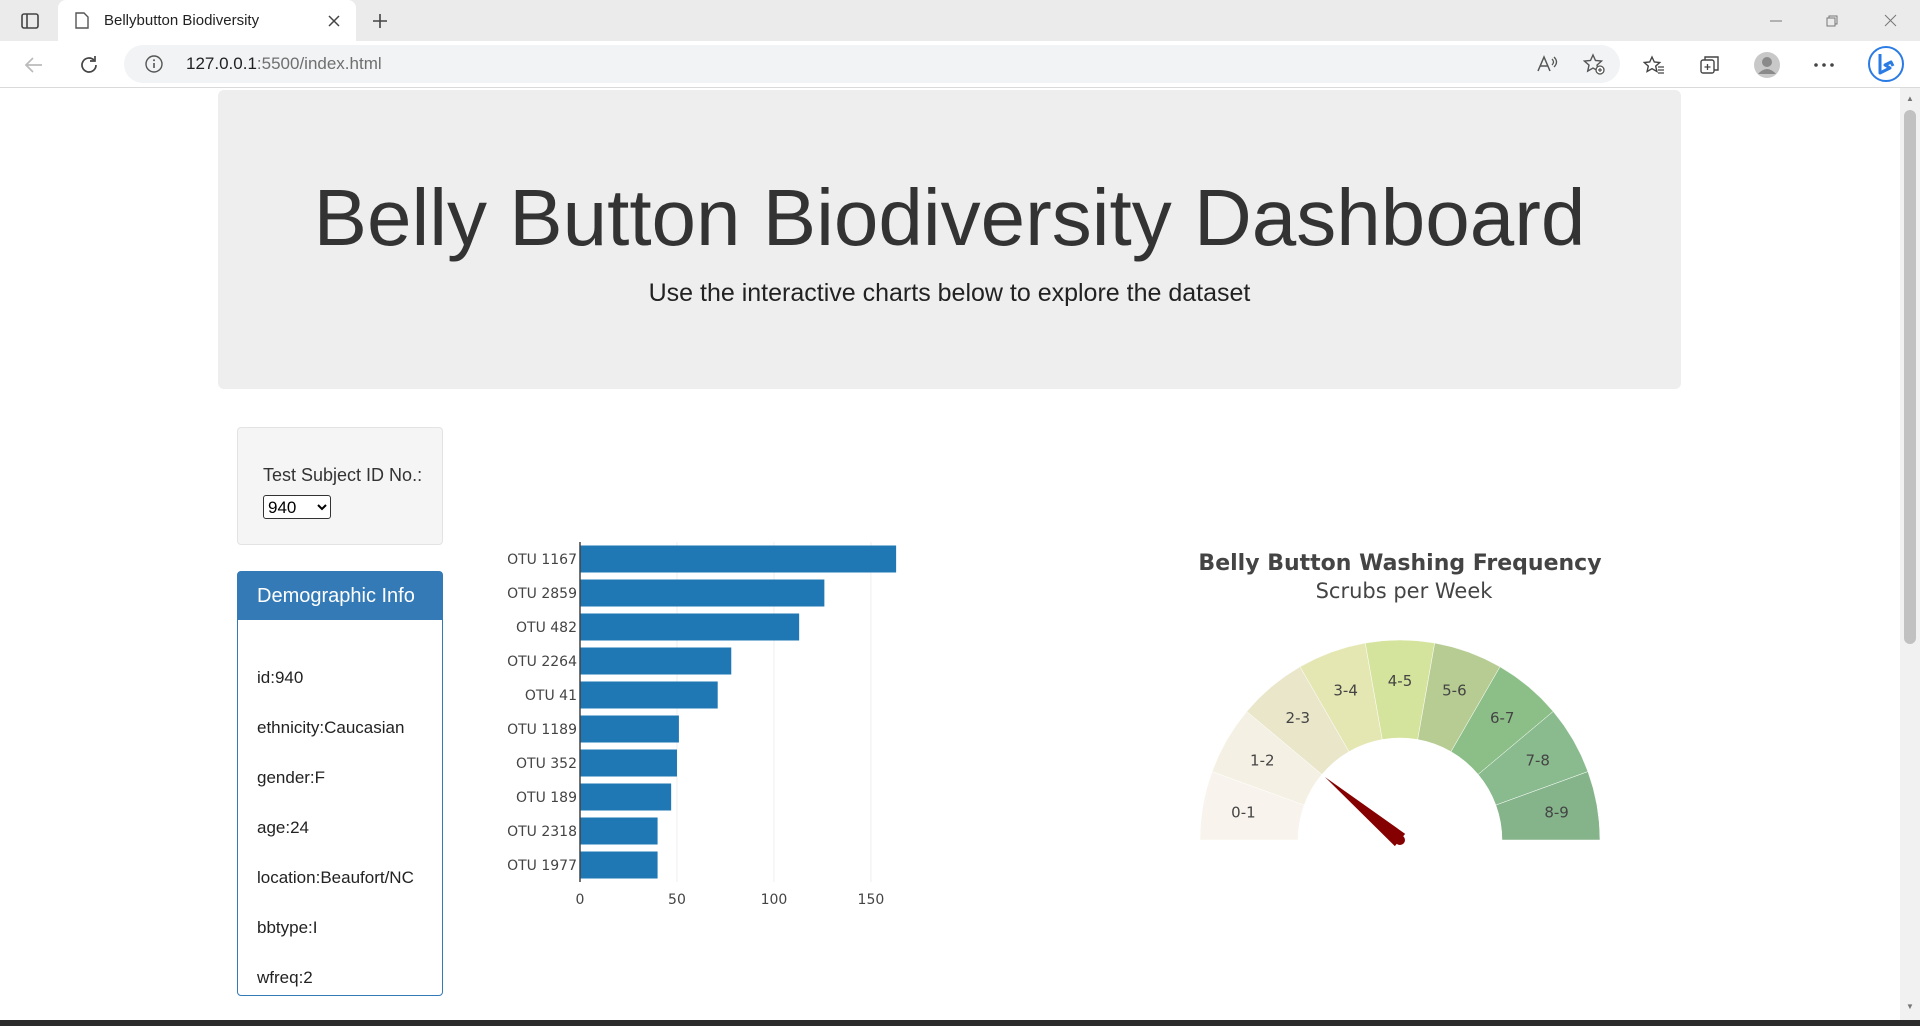 The height and width of the screenshot is (1026, 1920). What do you see at coordinates (580, 900) in the screenshot?
I see `x-tick-label: 0` at bounding box center [580, 900].